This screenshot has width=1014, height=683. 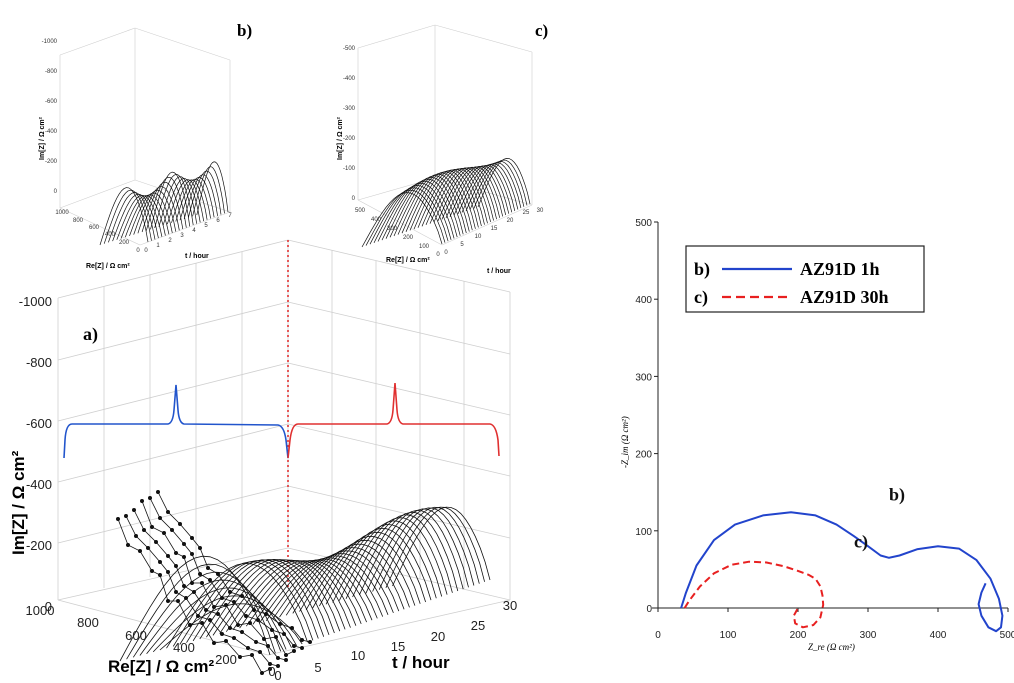 I want to click on panel-c-y-tick: 0, so click(x=446, y=253).